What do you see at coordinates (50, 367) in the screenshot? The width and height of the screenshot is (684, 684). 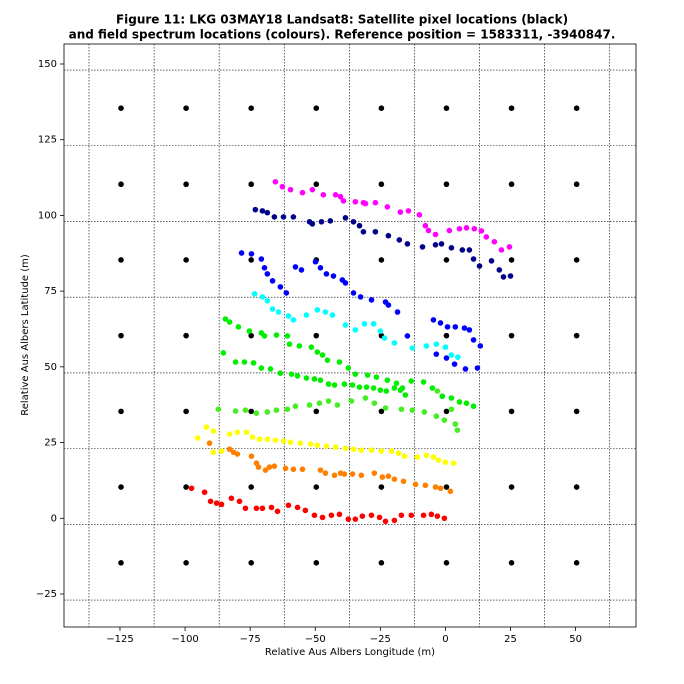 I see `y-tick-label: 50` at bounding box center [50, 367].